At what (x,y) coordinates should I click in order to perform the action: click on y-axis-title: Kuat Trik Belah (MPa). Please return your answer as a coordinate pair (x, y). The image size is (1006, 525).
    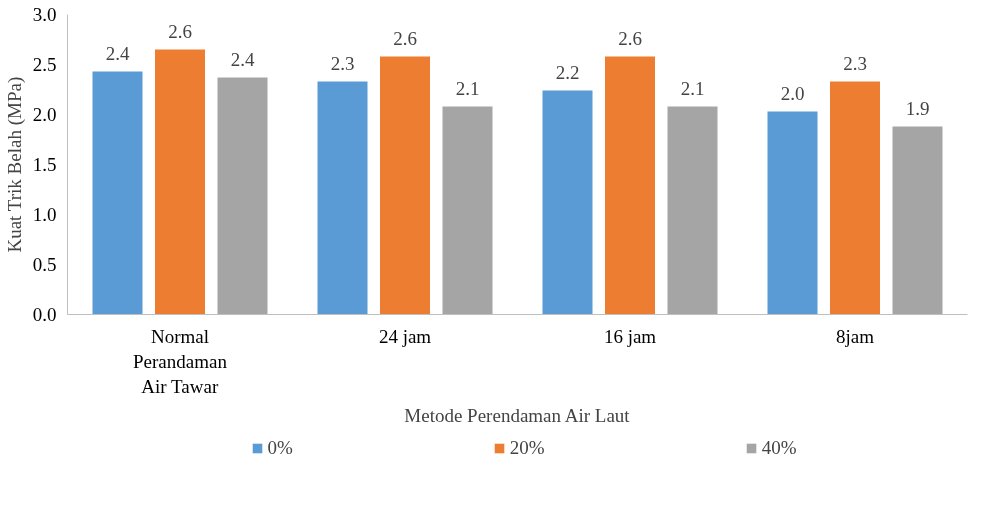
    Looking at the image, I should click on (14, 164).